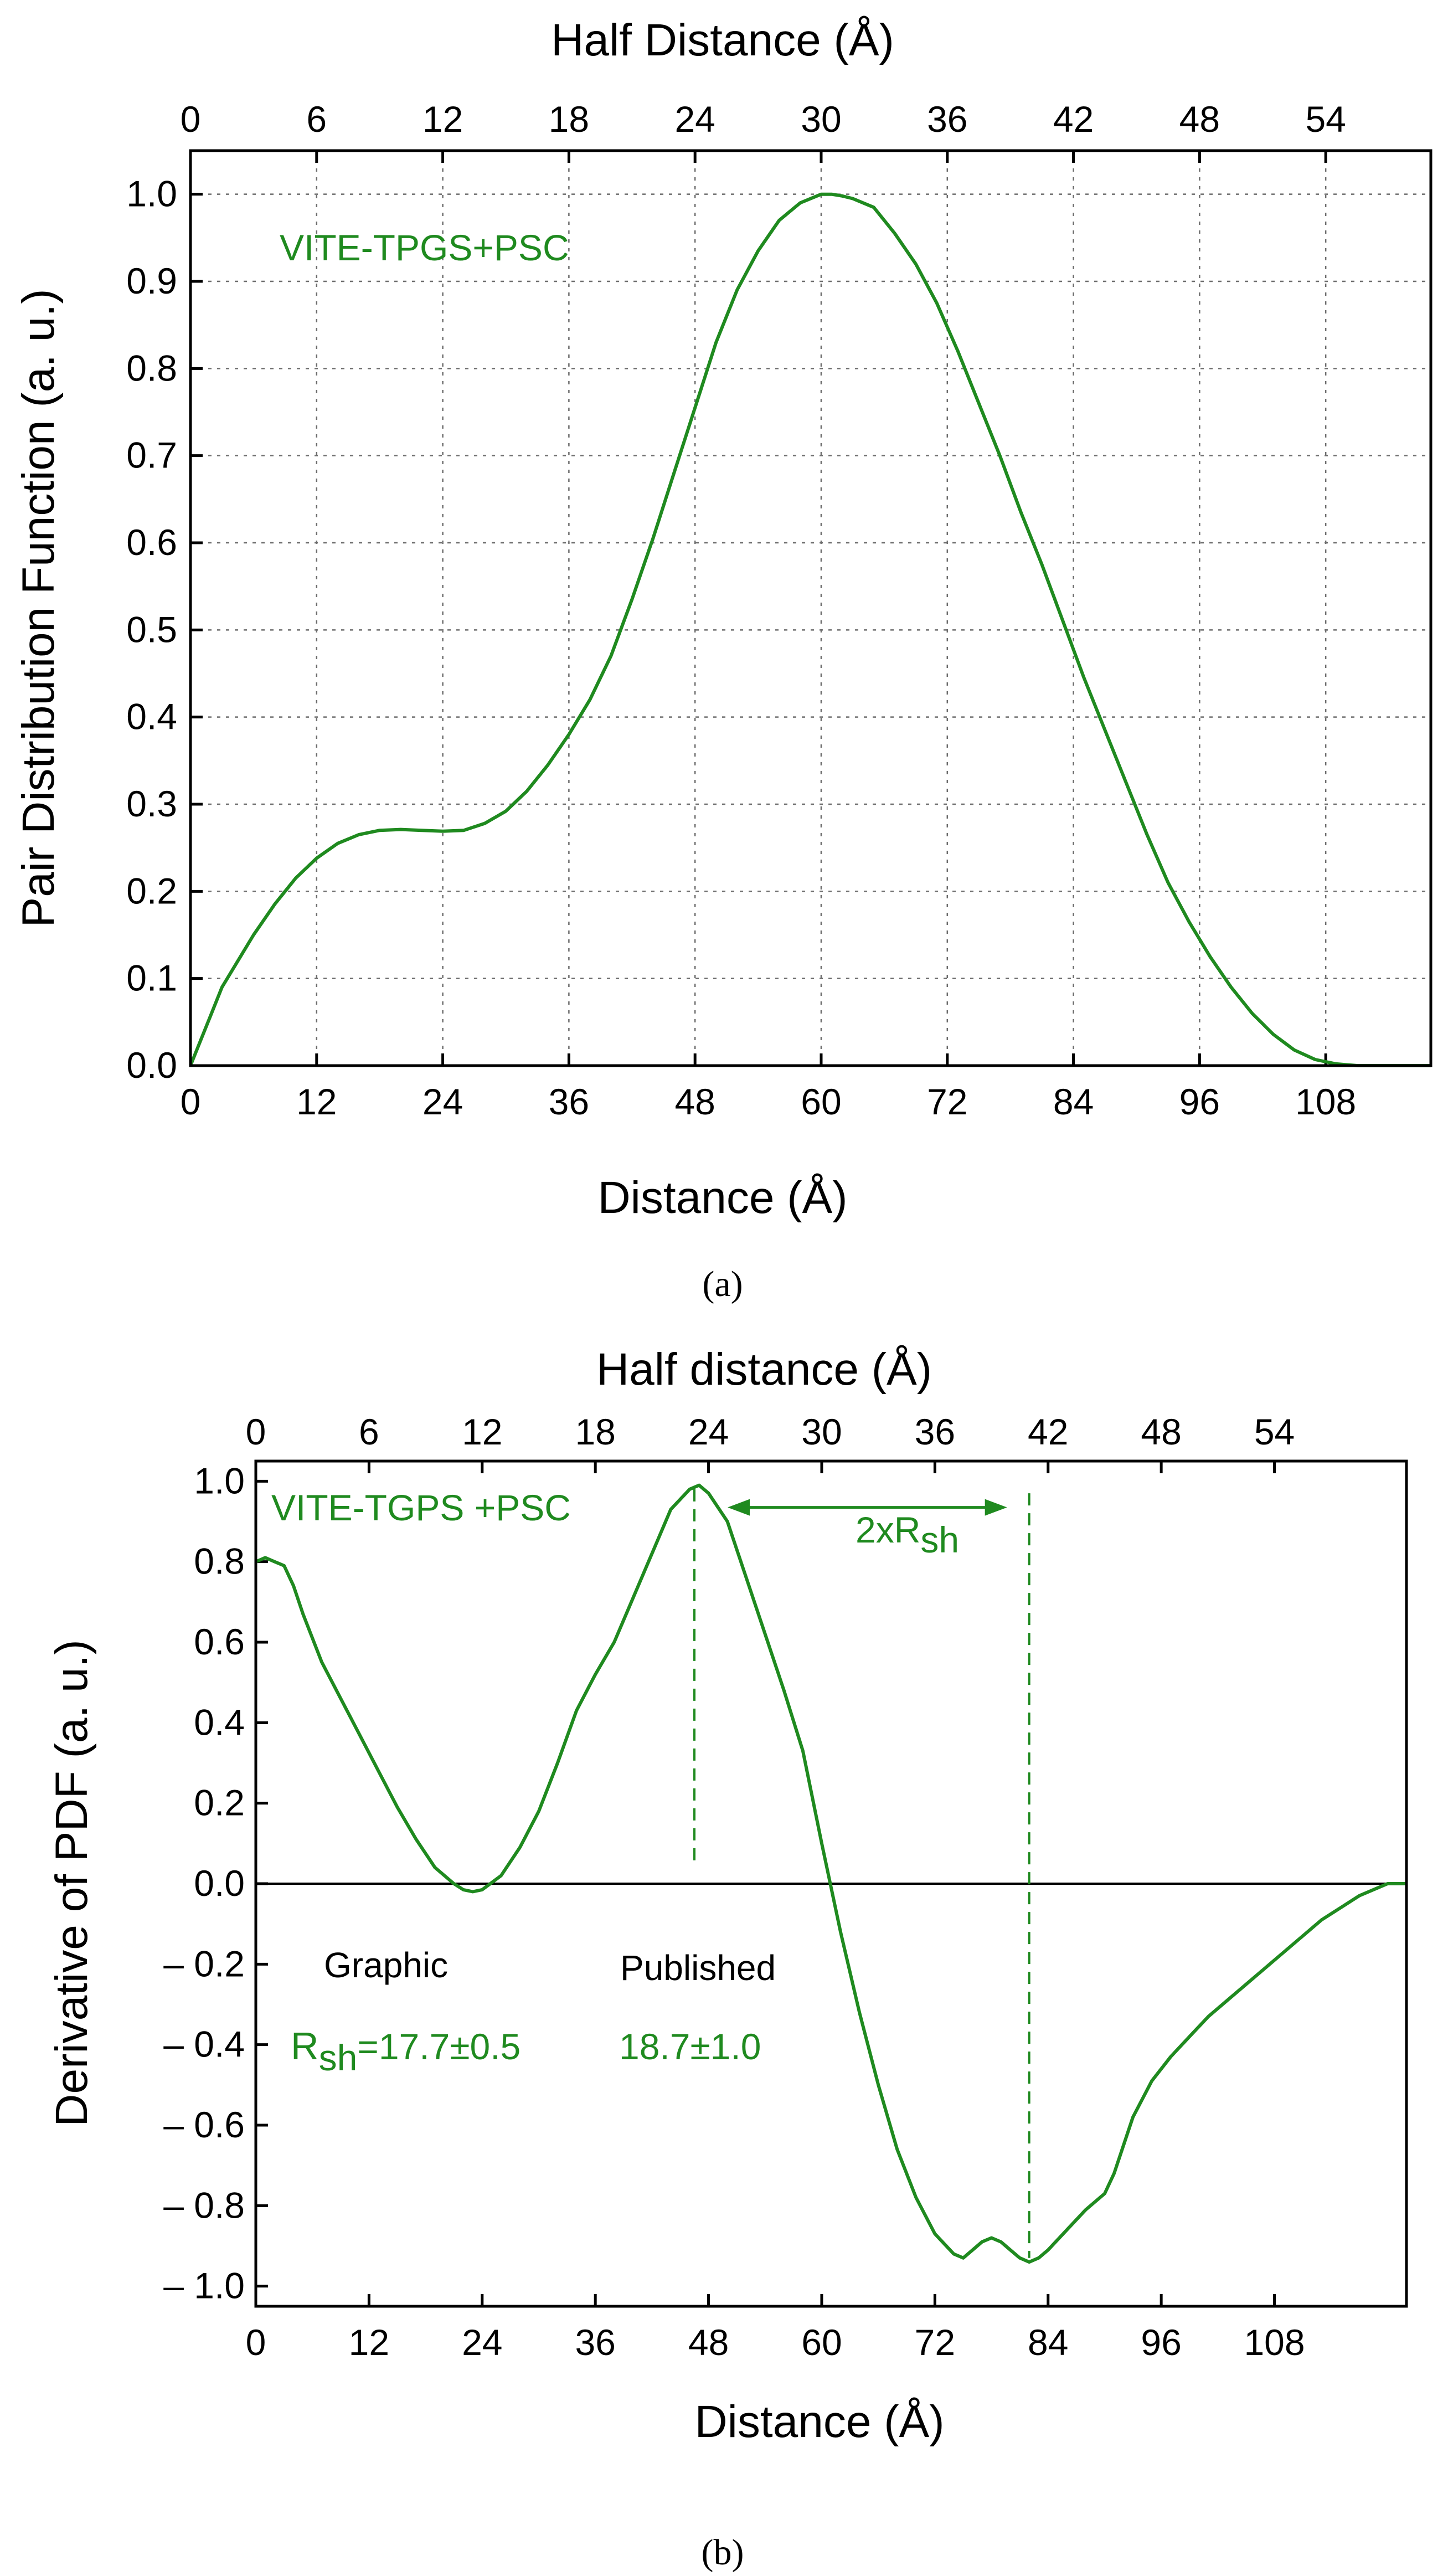  Describe the element at coordinates (708, 2342) in the screenshot. I see `b-xtick-label: 48` at that location.